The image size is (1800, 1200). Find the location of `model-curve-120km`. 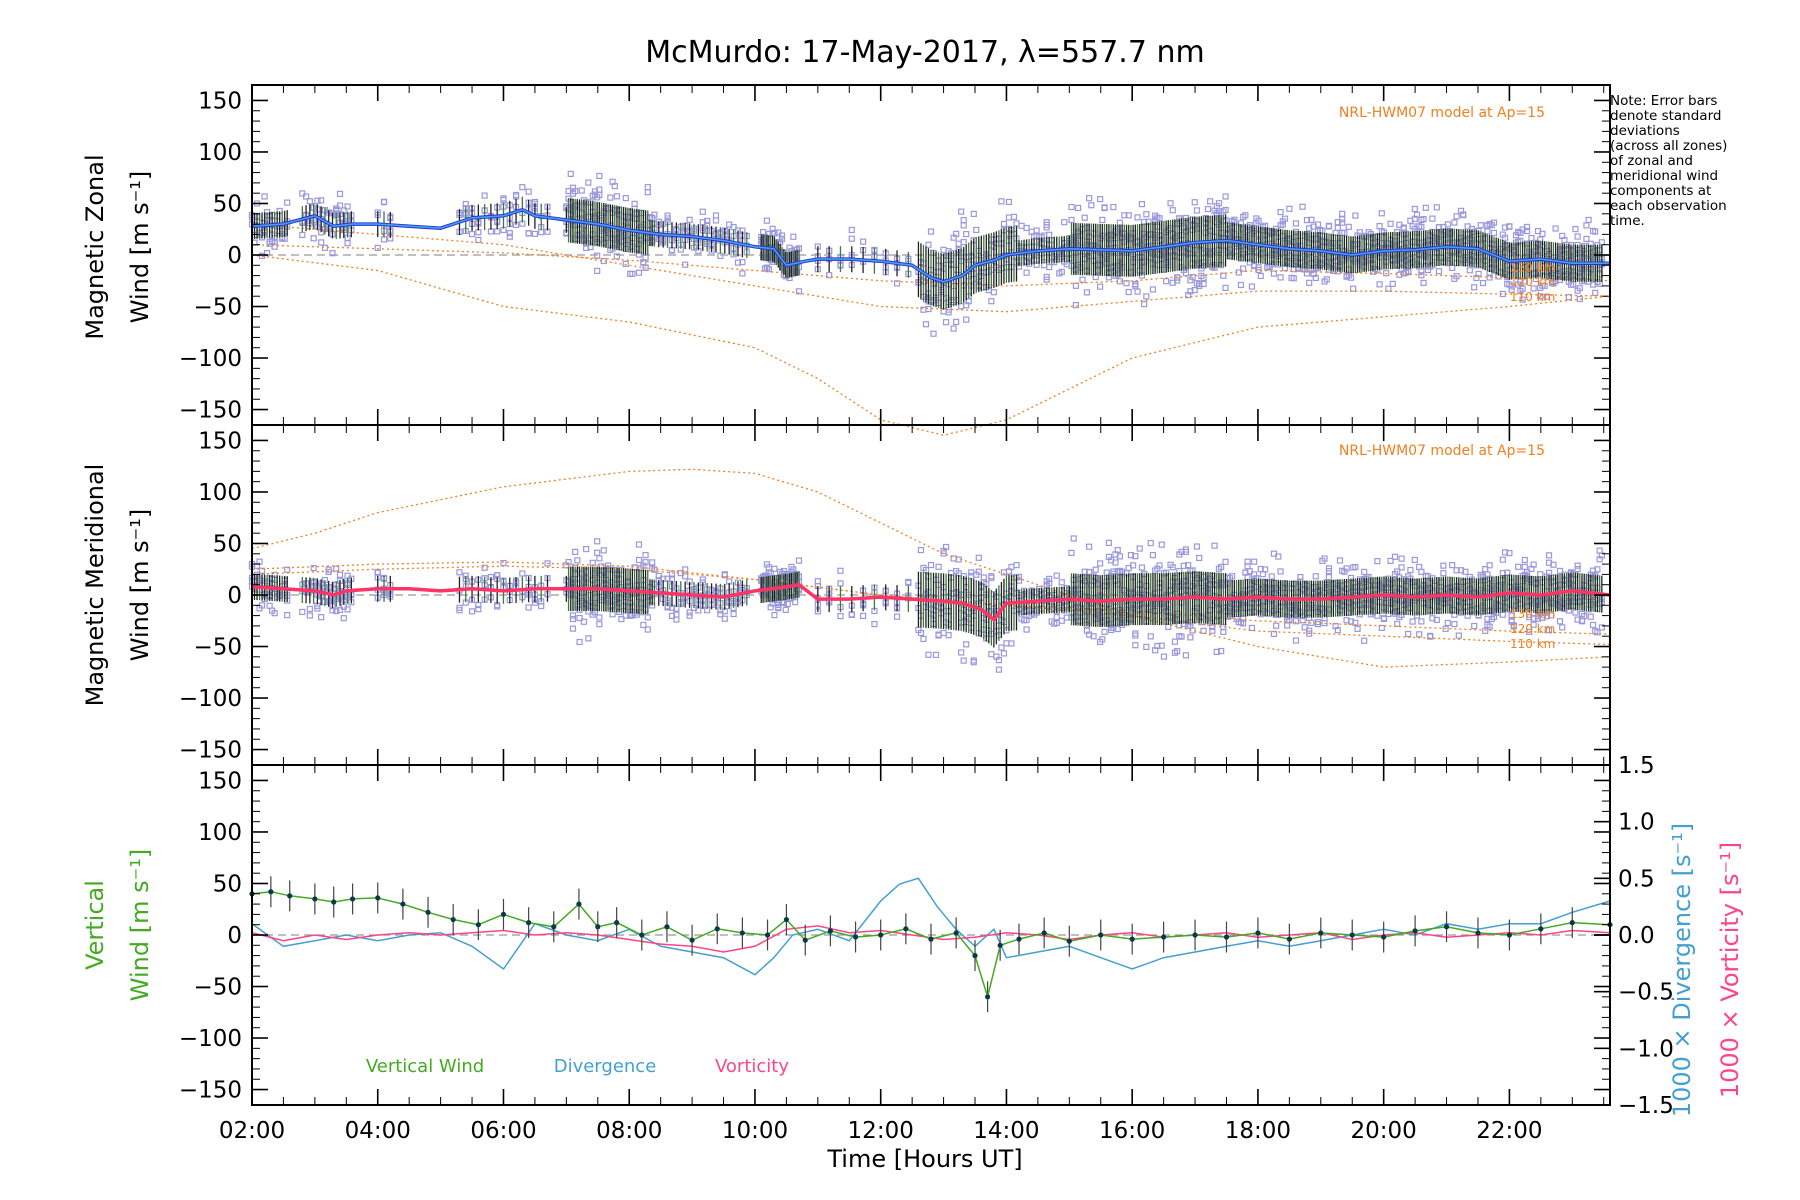

model-curve-120km is located at coordinates (931, 603).